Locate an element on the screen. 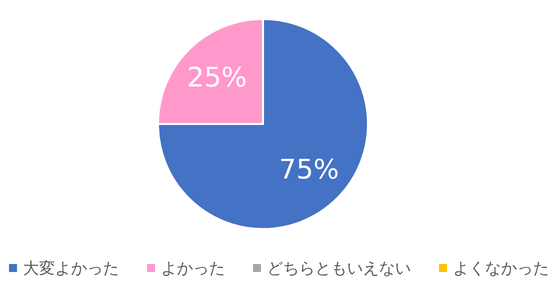  data-label: 75% is located at coordinates (309, 170).